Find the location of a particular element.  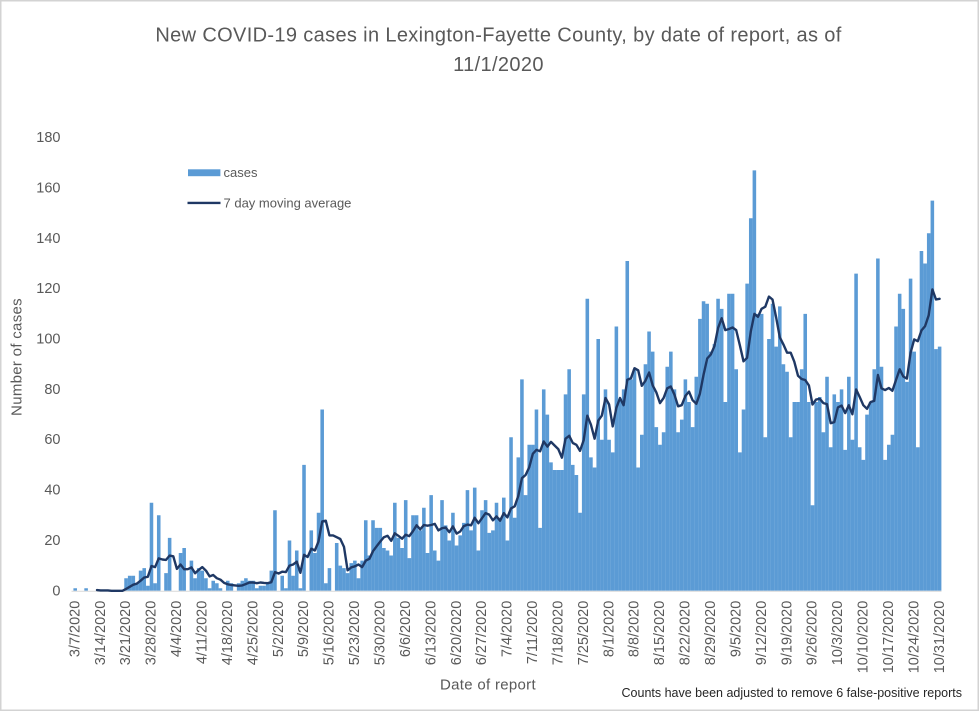

svg-text: Date of report is located at coordinates (488, 684).